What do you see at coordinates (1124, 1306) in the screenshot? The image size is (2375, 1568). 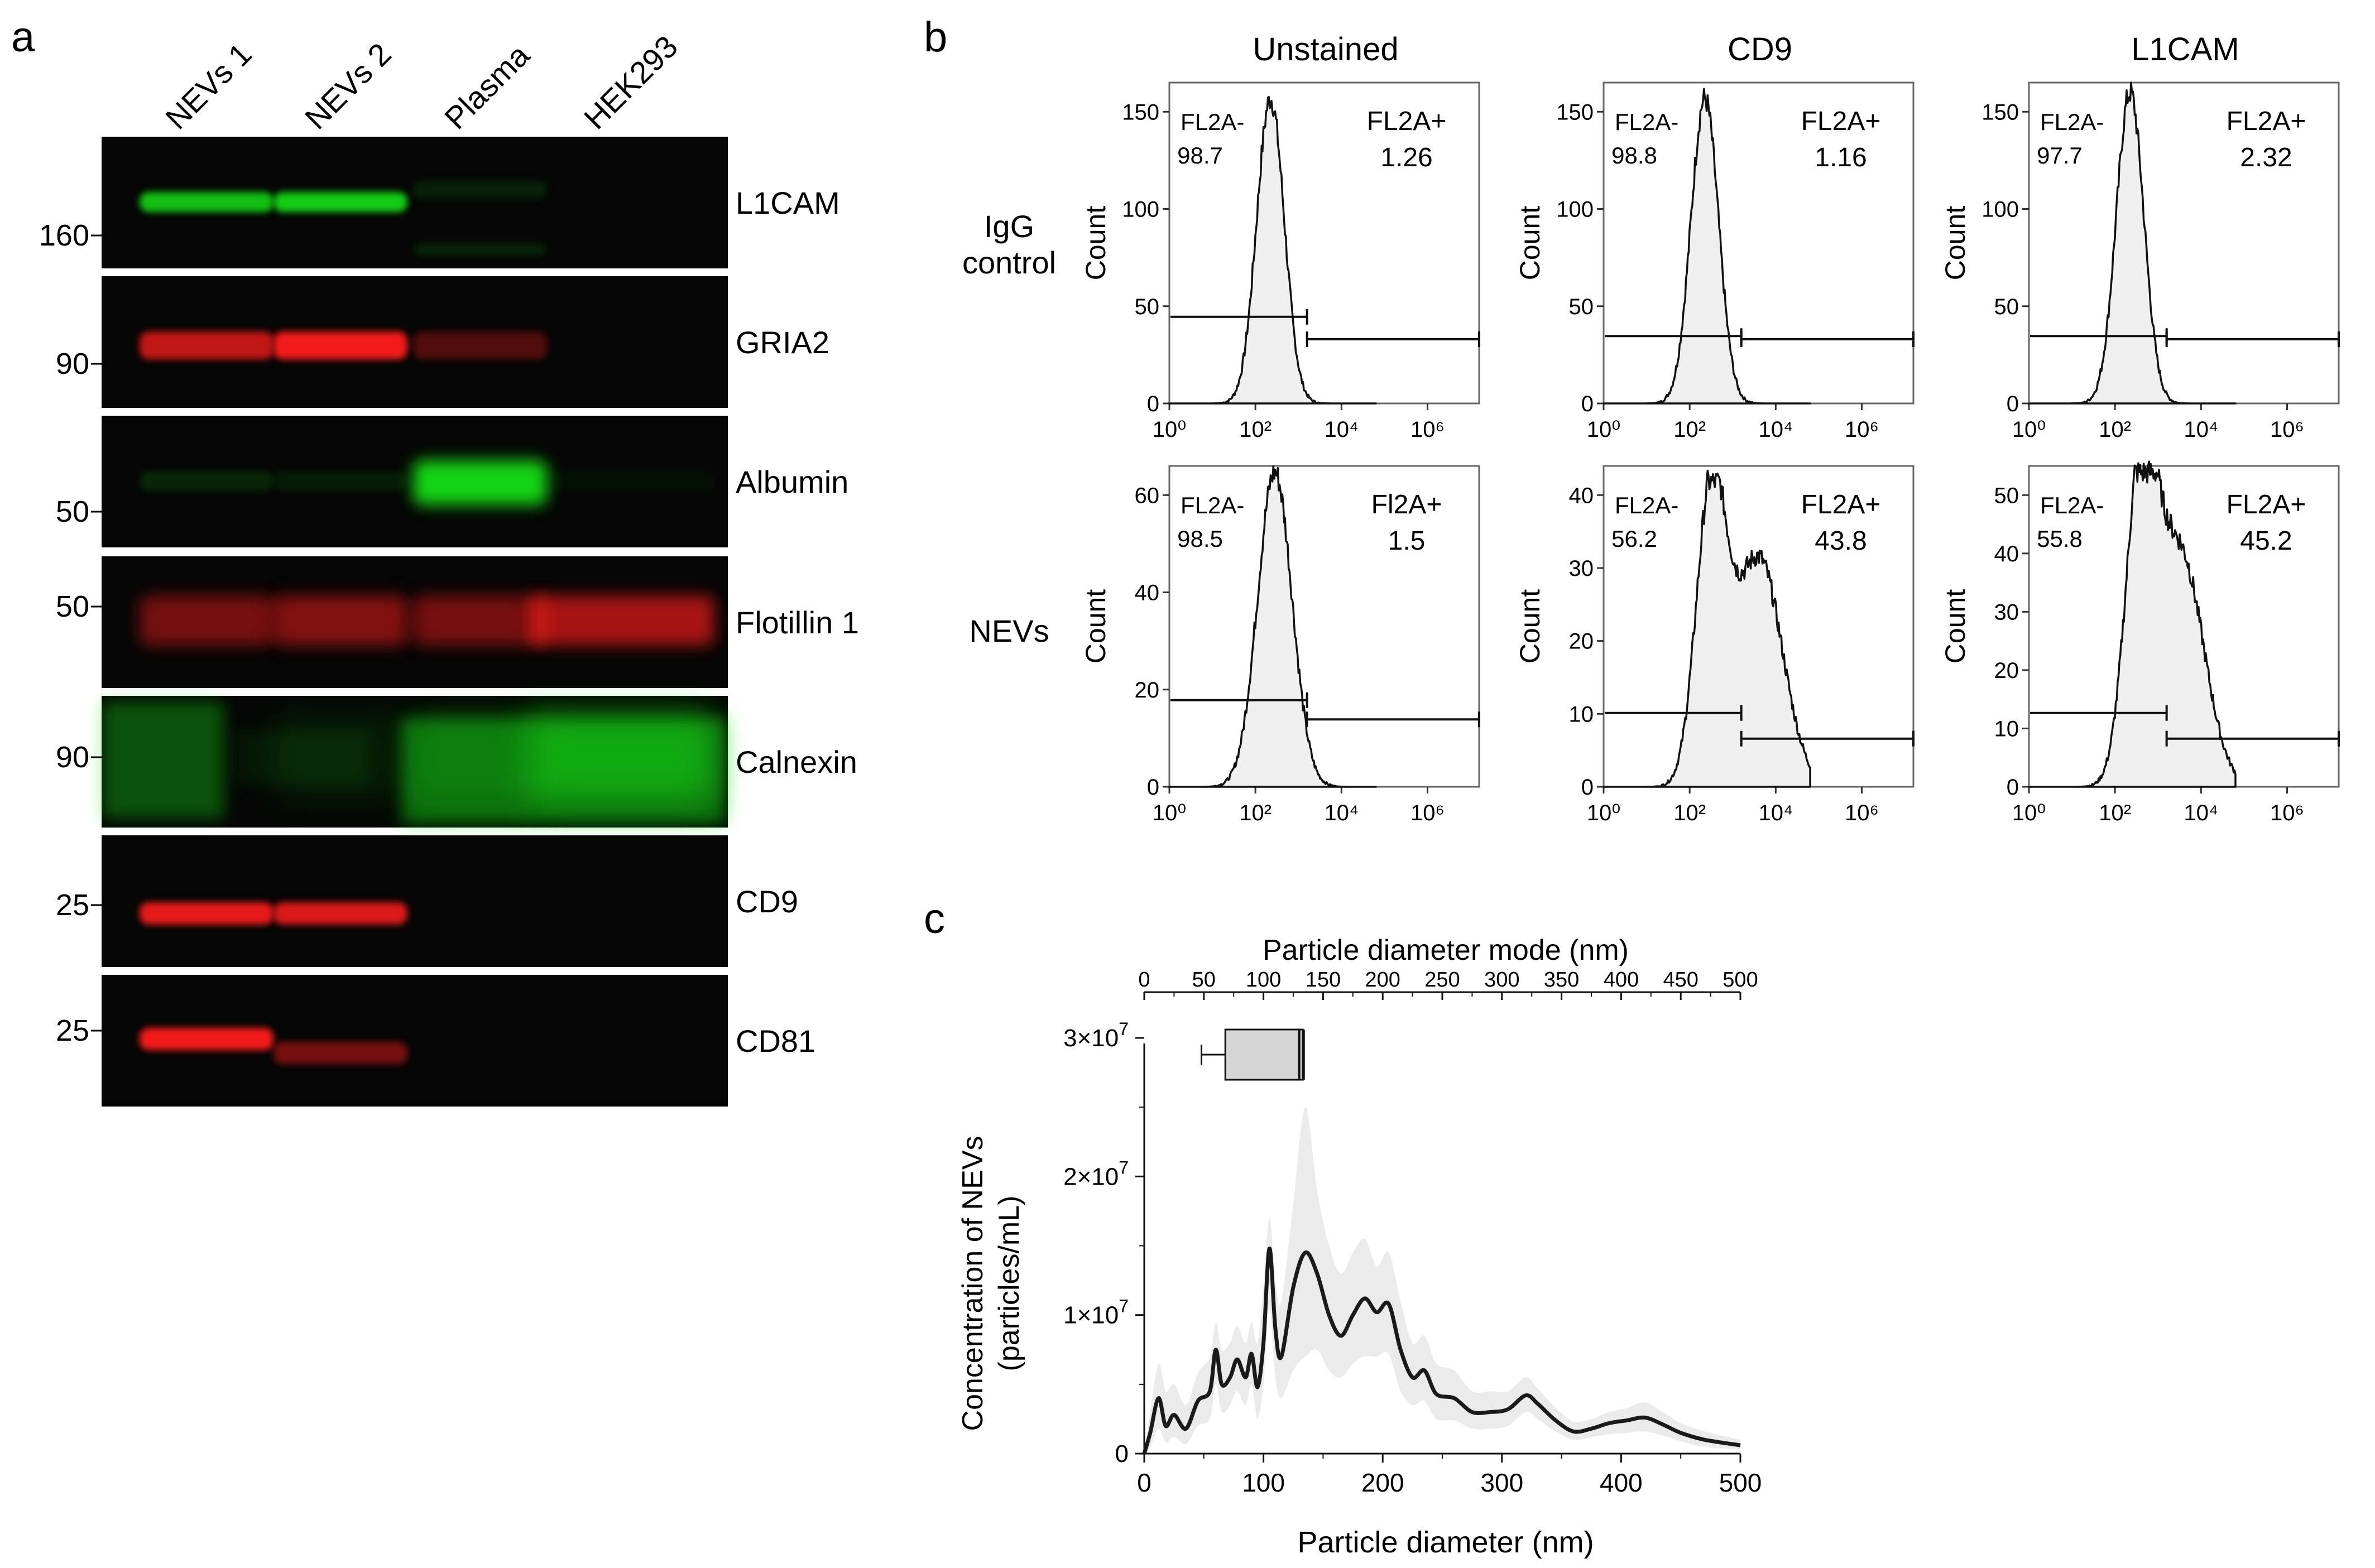 I see `y-tick-exponent: 7` at bounding box center [1124, 1306].